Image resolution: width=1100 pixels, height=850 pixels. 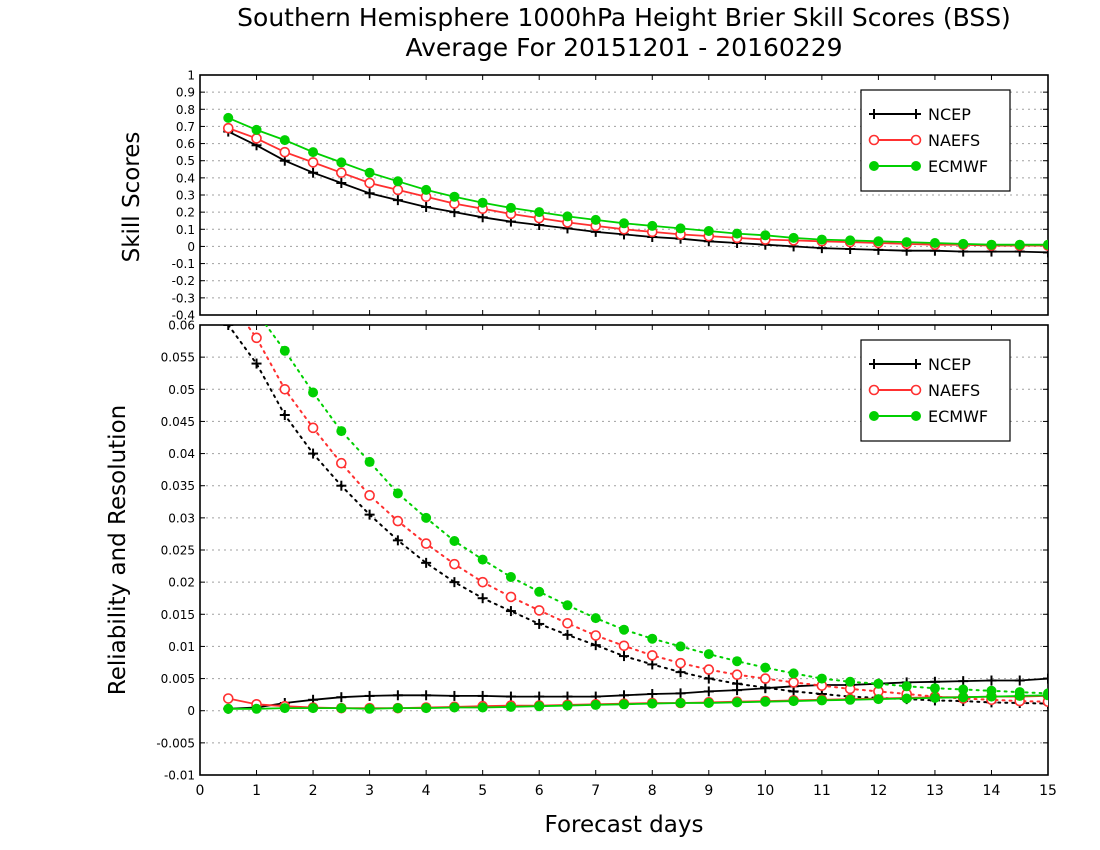 I want to click on skill-panel-y-tick-label: 0.3, so click(x=185, y=196).